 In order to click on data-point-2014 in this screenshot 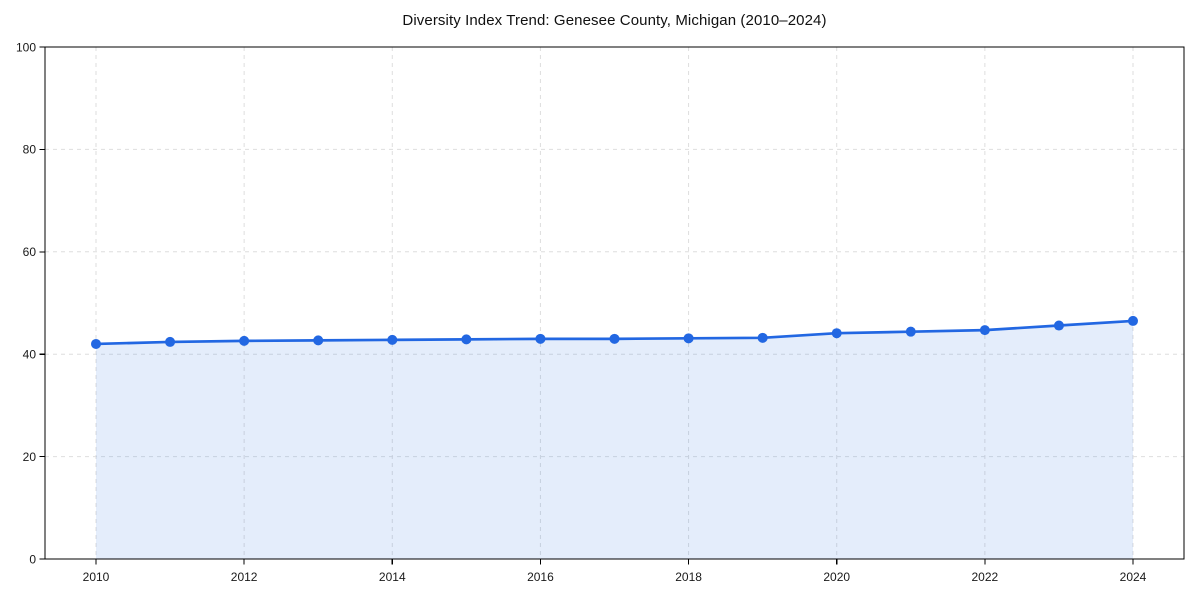, I will do `click(392, 339)`.